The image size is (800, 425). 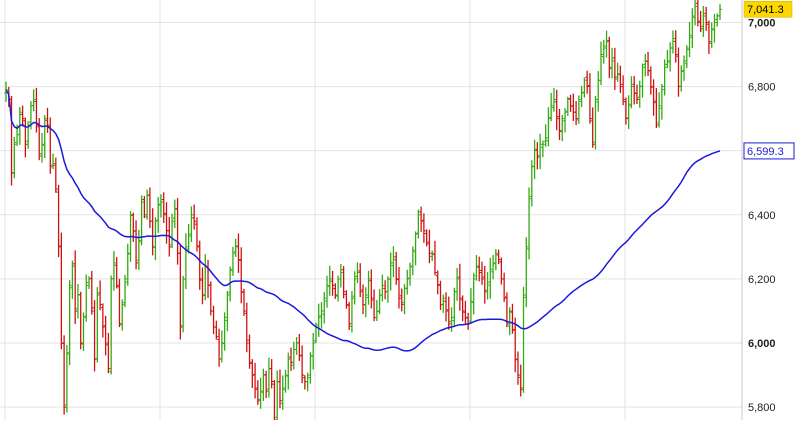 I want to click on ma-badge-label: 6,599.3, so click(x=765, y=152).